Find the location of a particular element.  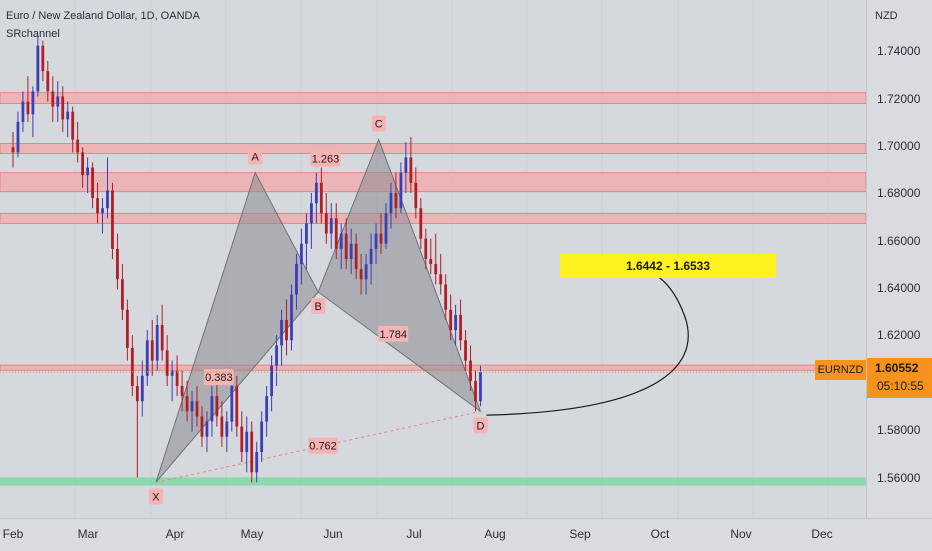

indicator-label: SRchannel is located at coordinates (33, 34).